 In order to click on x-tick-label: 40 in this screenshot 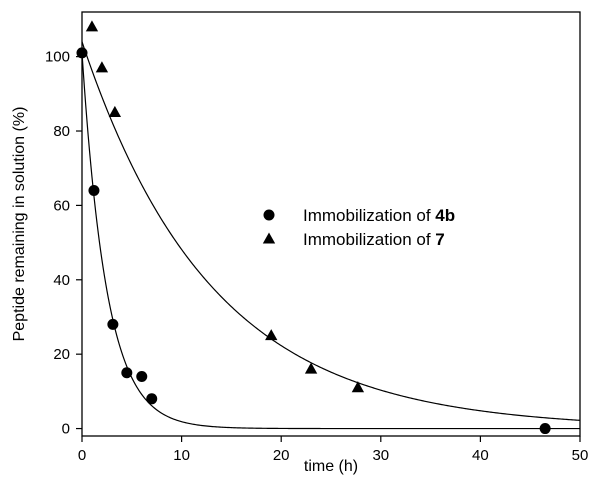, I will do `click(480, 455)`.